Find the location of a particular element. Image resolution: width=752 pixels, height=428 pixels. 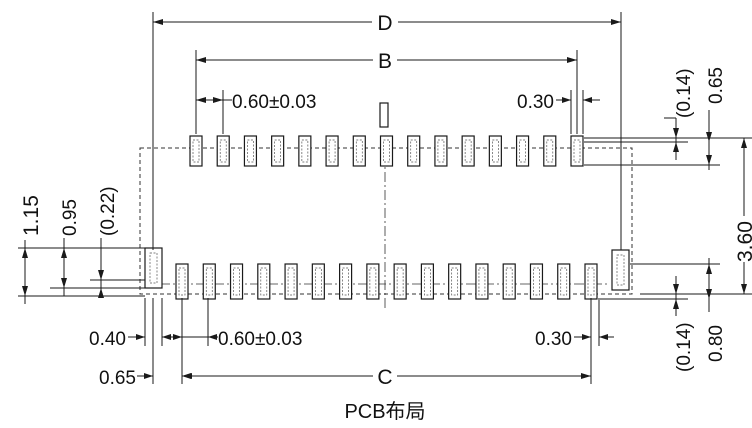

dimension-bottom-right-vertical: (0.14) 0.80 is located at coordinates (663, 315).